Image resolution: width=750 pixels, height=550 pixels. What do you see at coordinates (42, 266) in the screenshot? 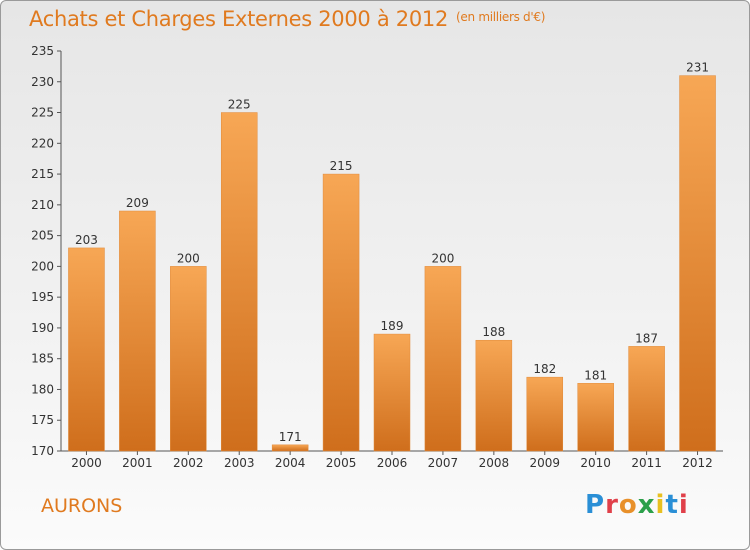
I see `y-tick-label: 200` at bounding box center [42, 266].